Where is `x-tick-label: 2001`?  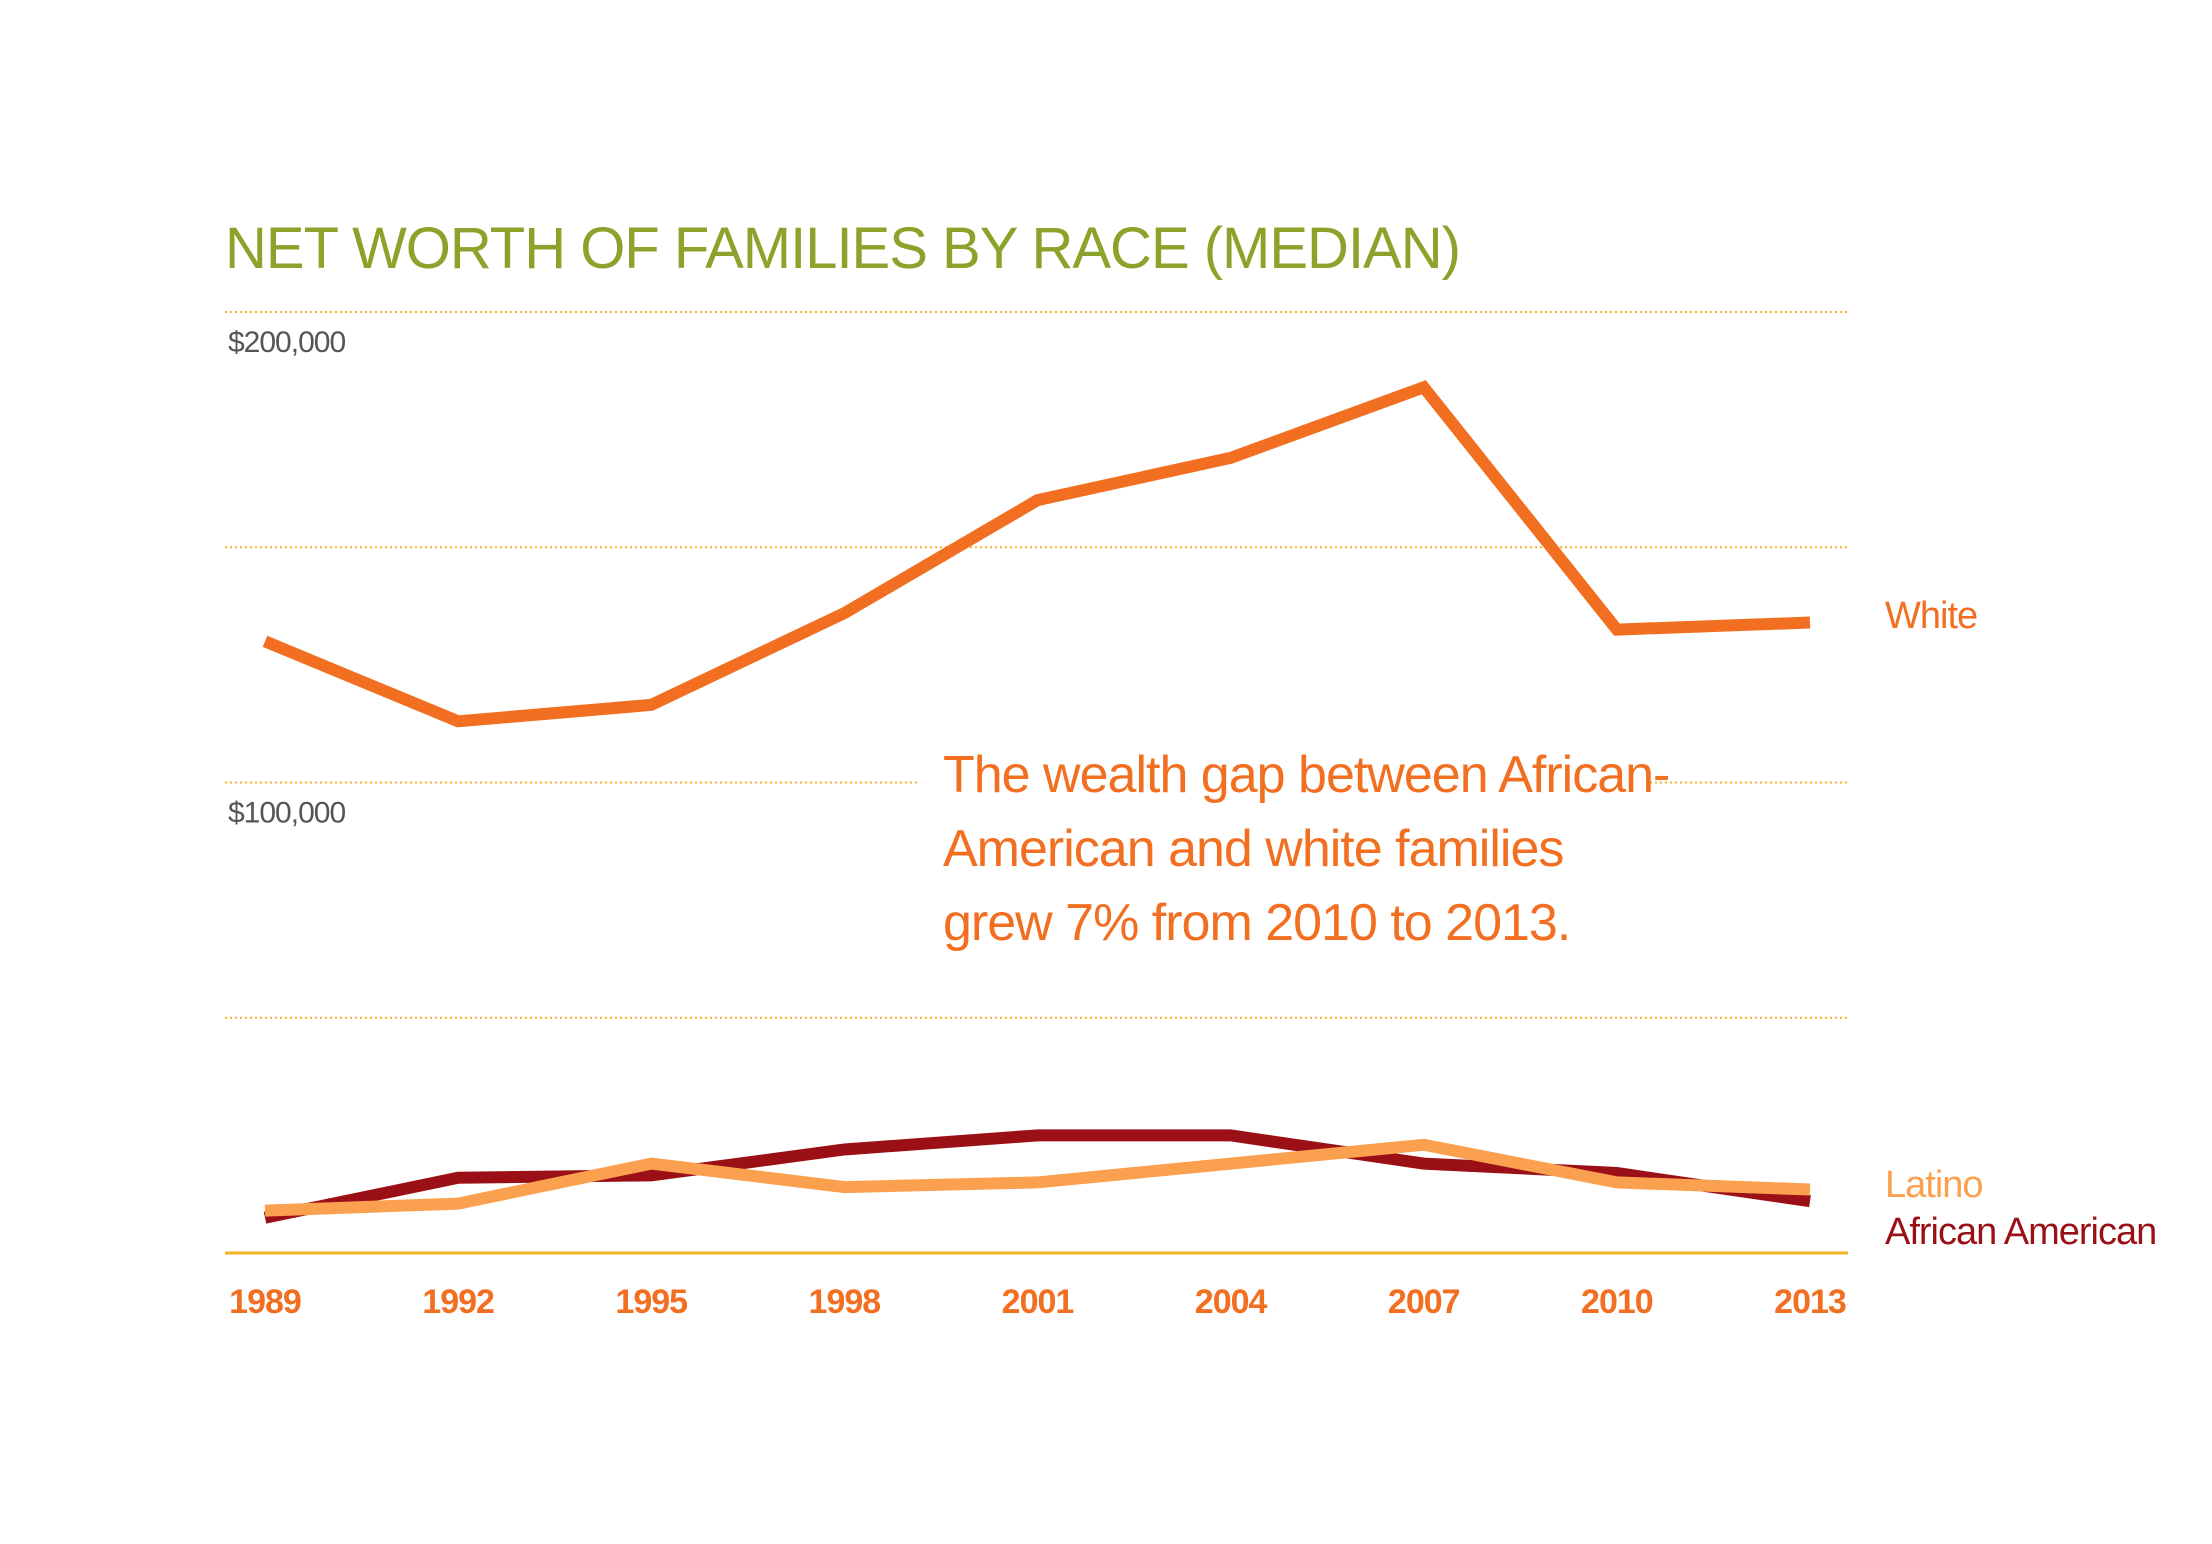 x-tick-label: 2001 is located at coordinates (1038, 1302).